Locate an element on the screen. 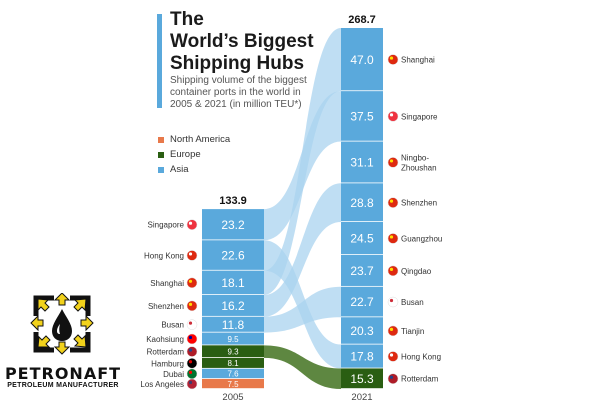 This screenshot has width=600, height=400. page-title-line-1: The is located at coordinates (187, 19).